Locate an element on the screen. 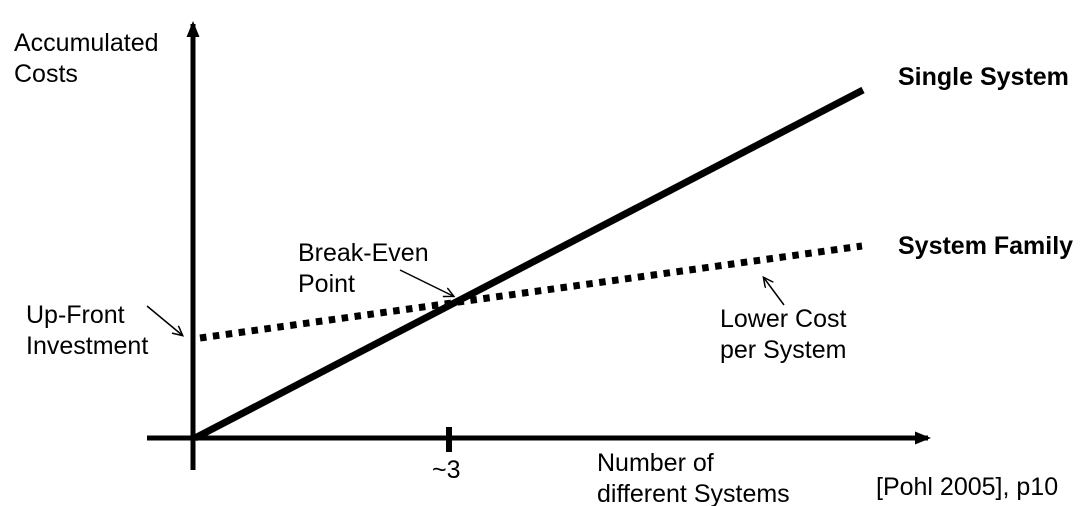 Image resolution: width=1092 pixels, height=506 pixels. callout-arrow-lower-cost is located at coordinates (774, 292).